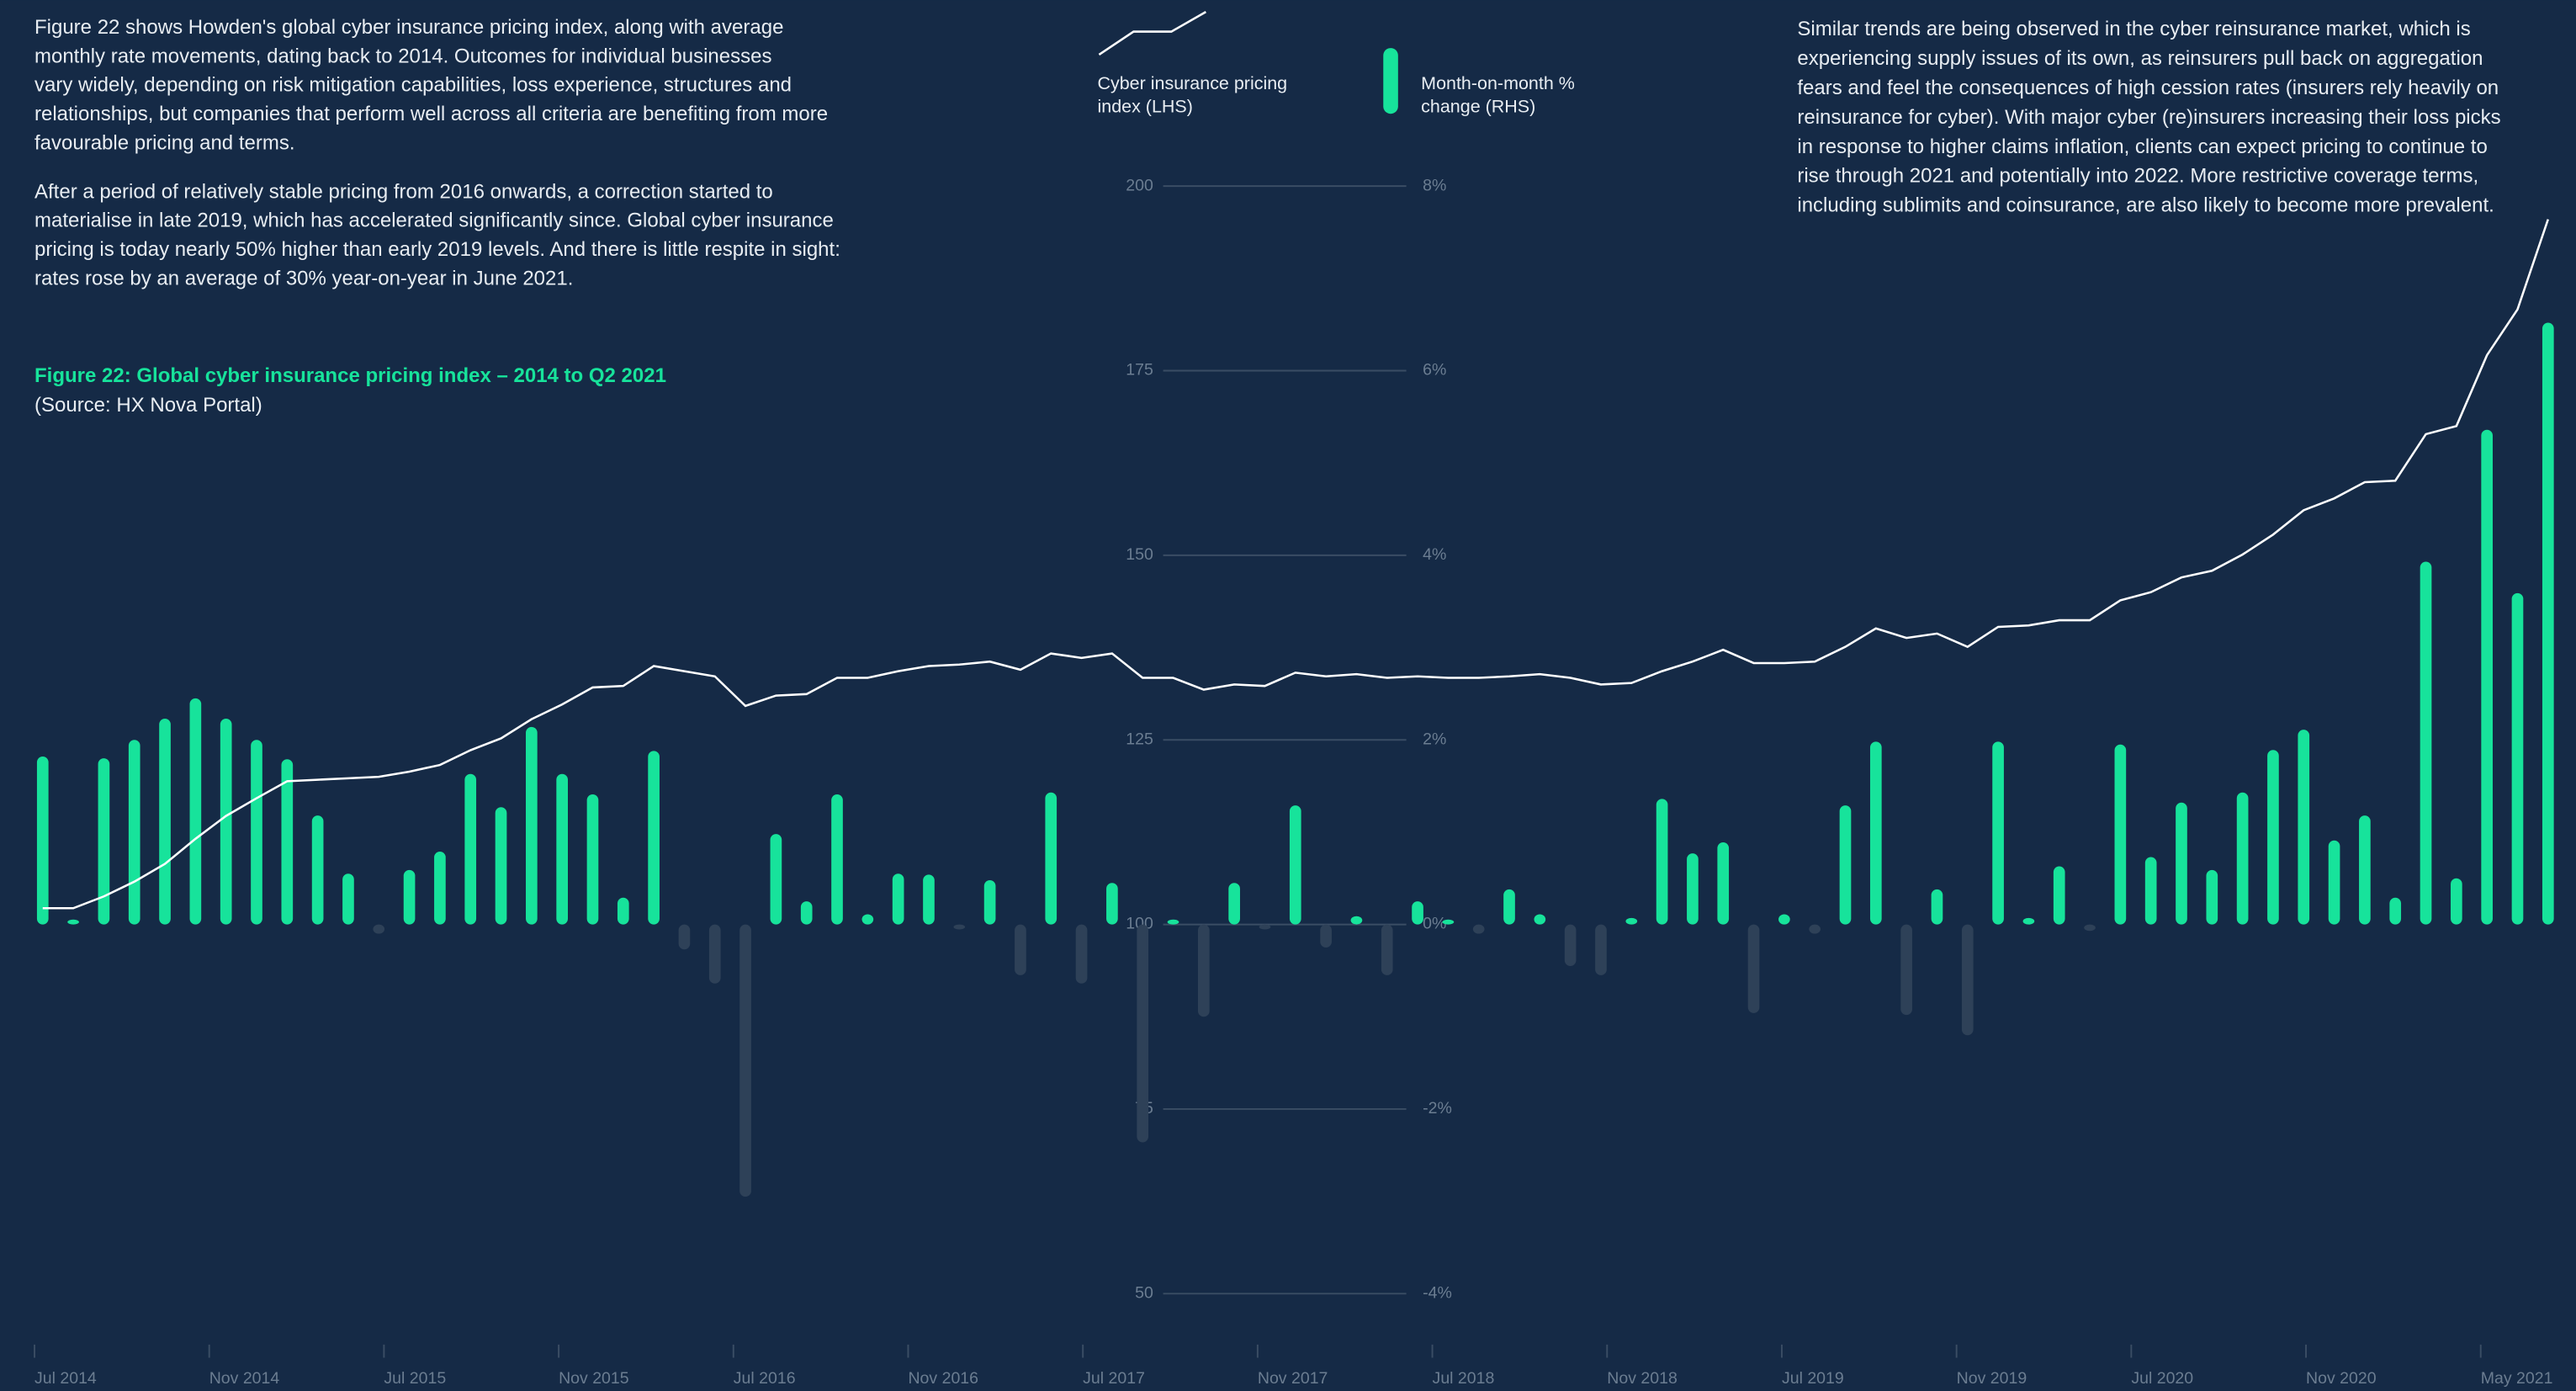 This screenshot has width=2576, height=1391. Describe the element at coordinates (1139, 739) in the screenshot. I see `y-tick-label: 125` at that location.